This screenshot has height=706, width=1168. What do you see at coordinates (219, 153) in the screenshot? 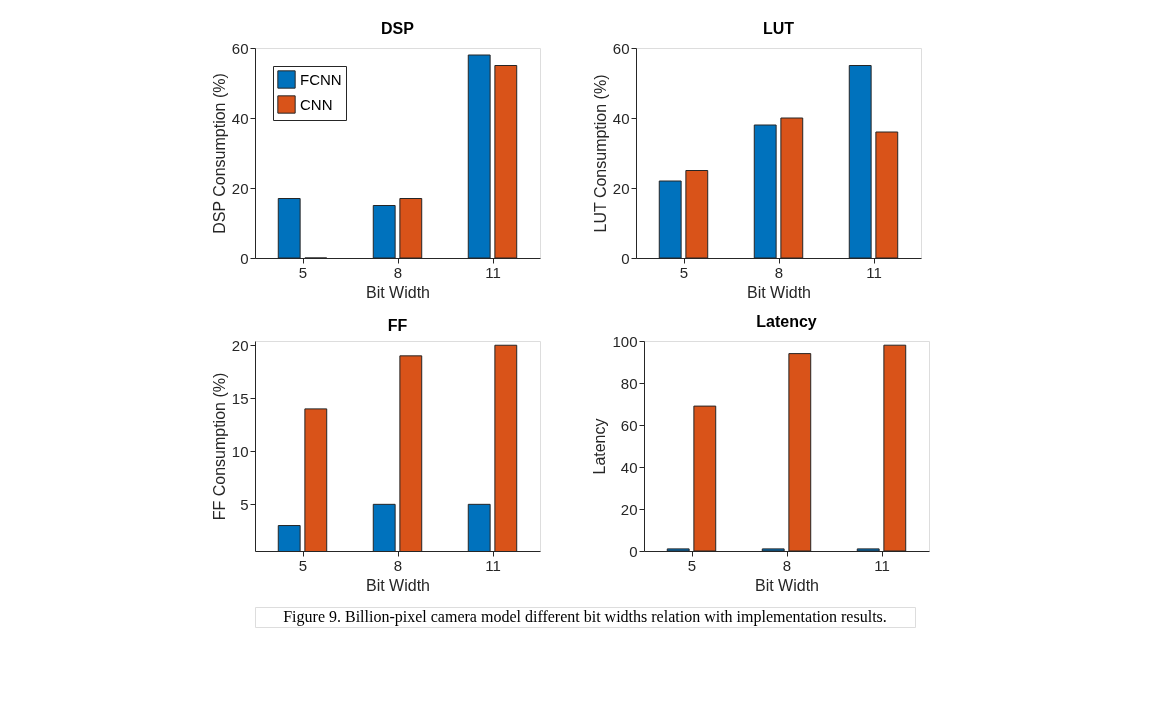
I see `y-axis-title: DSP Consumption (%)` at bounding box center [219, 153].